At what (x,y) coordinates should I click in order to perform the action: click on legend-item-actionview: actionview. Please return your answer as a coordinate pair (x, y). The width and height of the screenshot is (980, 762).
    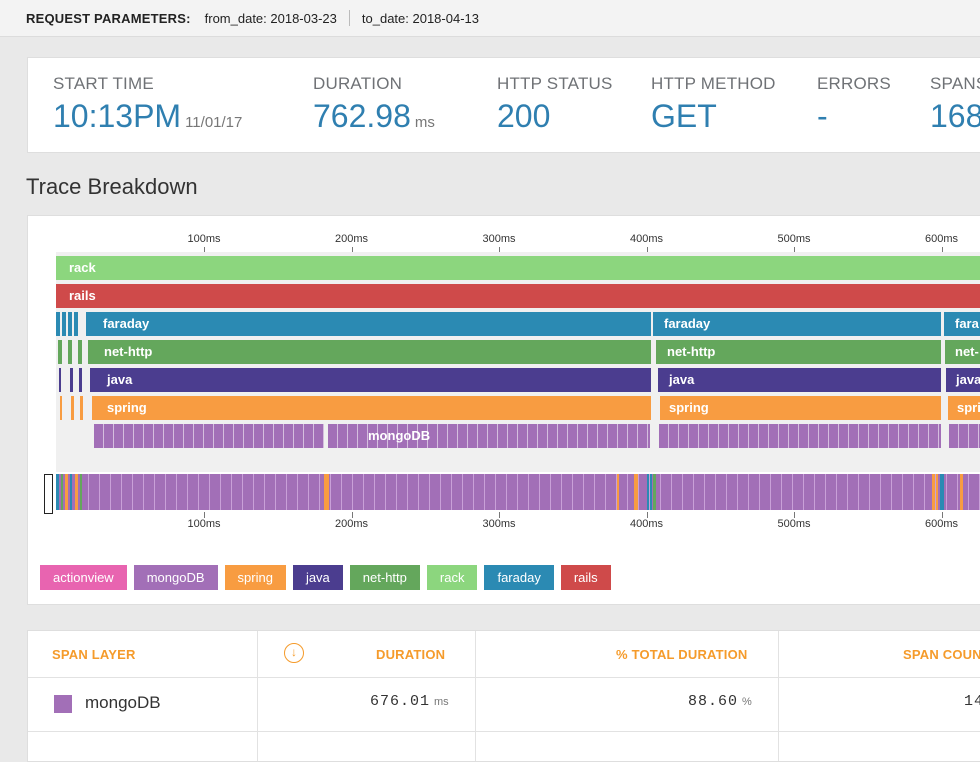
    Looking at the image, I should click on (83, 577).